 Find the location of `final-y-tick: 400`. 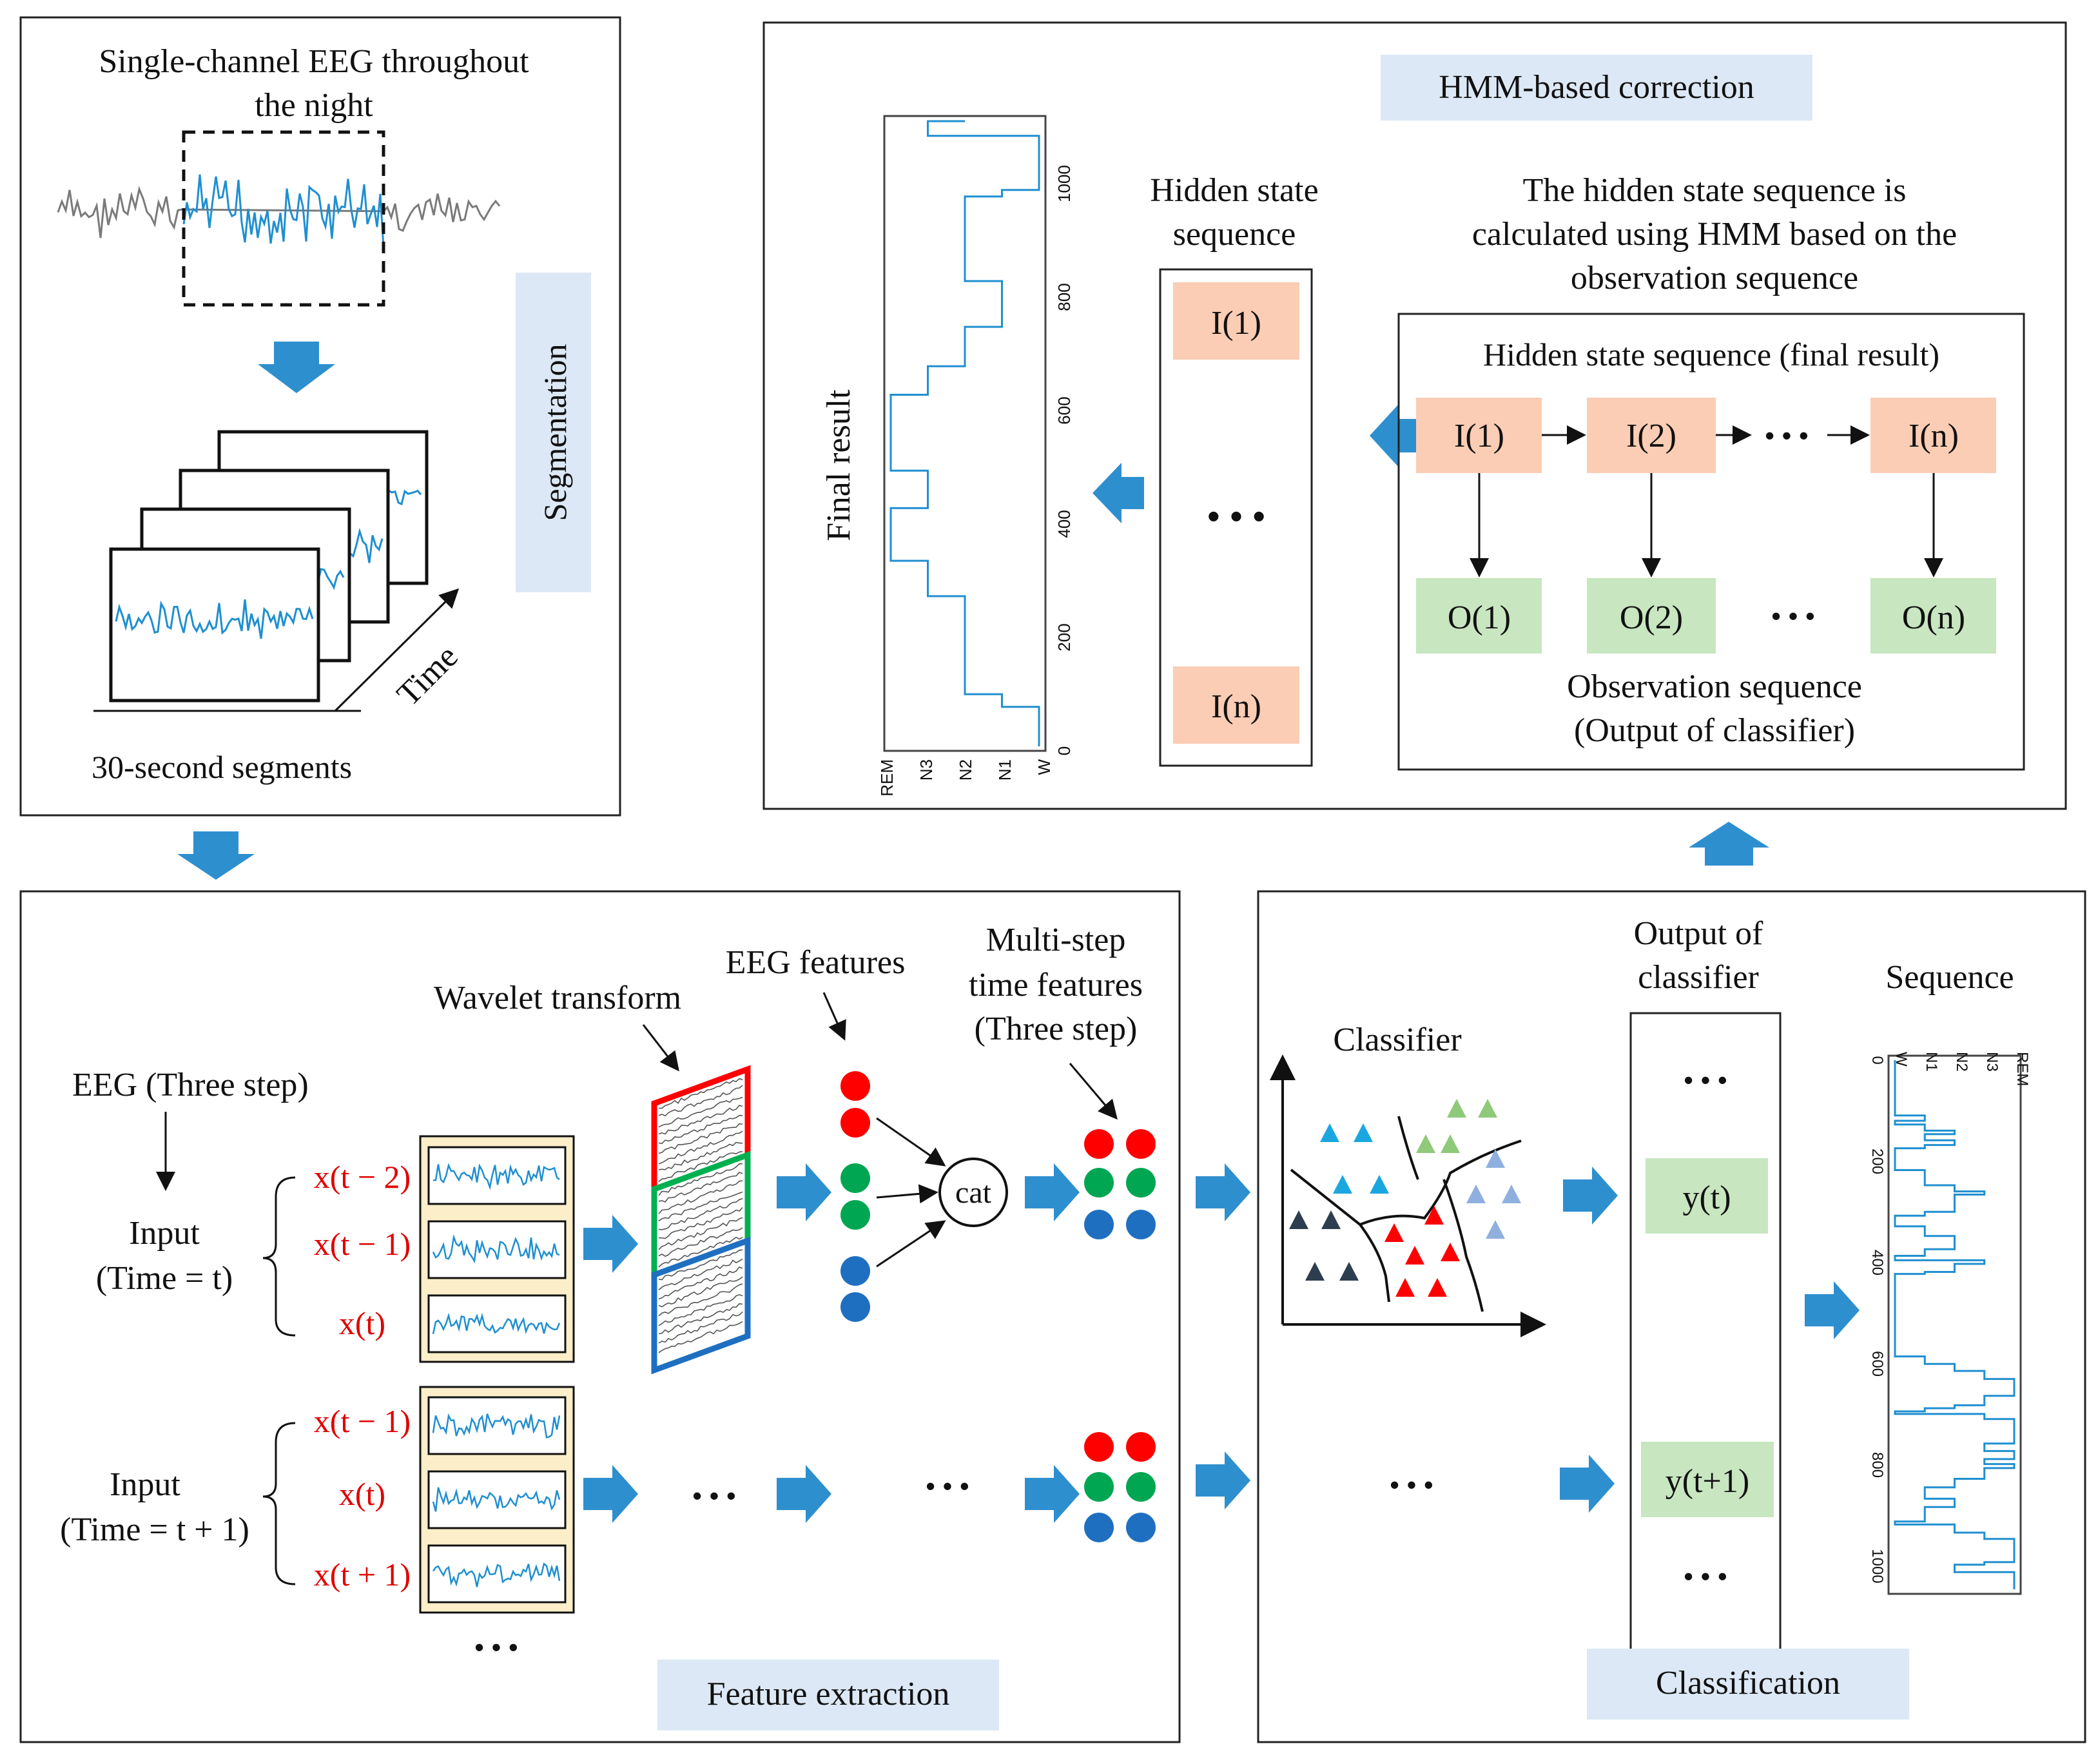

final-y-tick: 400 is located at coordinates (1064, 524).